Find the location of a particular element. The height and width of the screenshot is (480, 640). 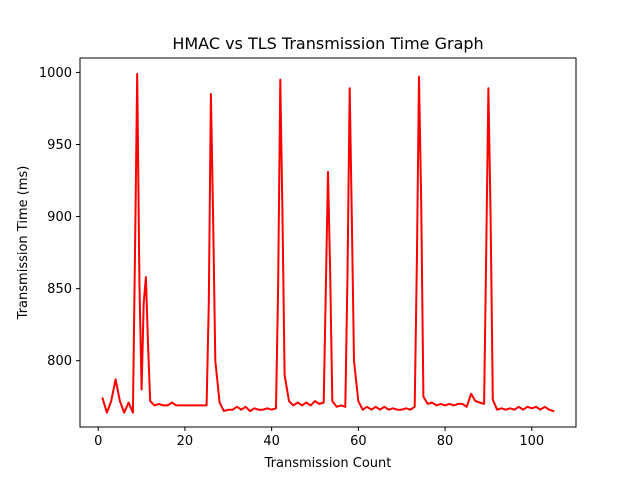

x-tick-label: 60 is located at coordinates (358, 441).